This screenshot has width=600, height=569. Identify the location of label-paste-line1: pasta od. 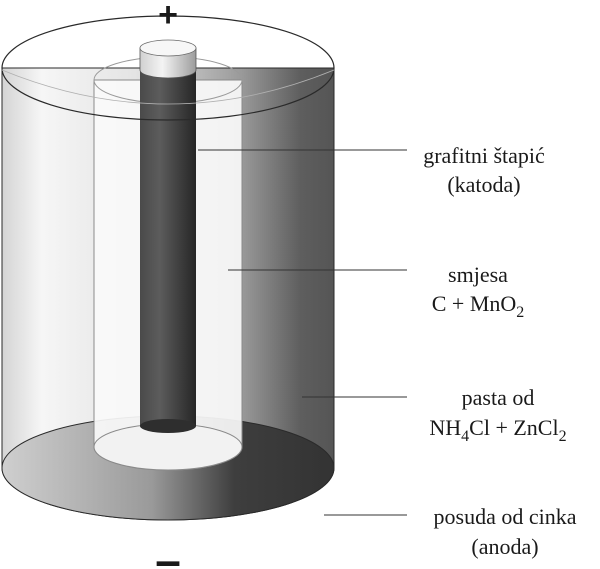
(498, 397).